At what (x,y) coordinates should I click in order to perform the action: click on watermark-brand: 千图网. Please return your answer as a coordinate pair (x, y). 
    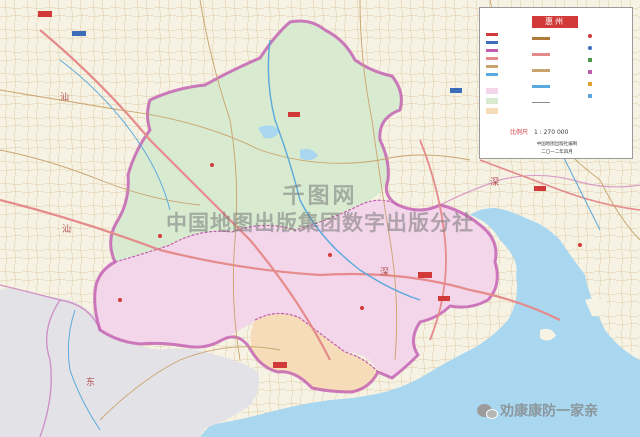
    Looking at the image, I should click on (320, 196).